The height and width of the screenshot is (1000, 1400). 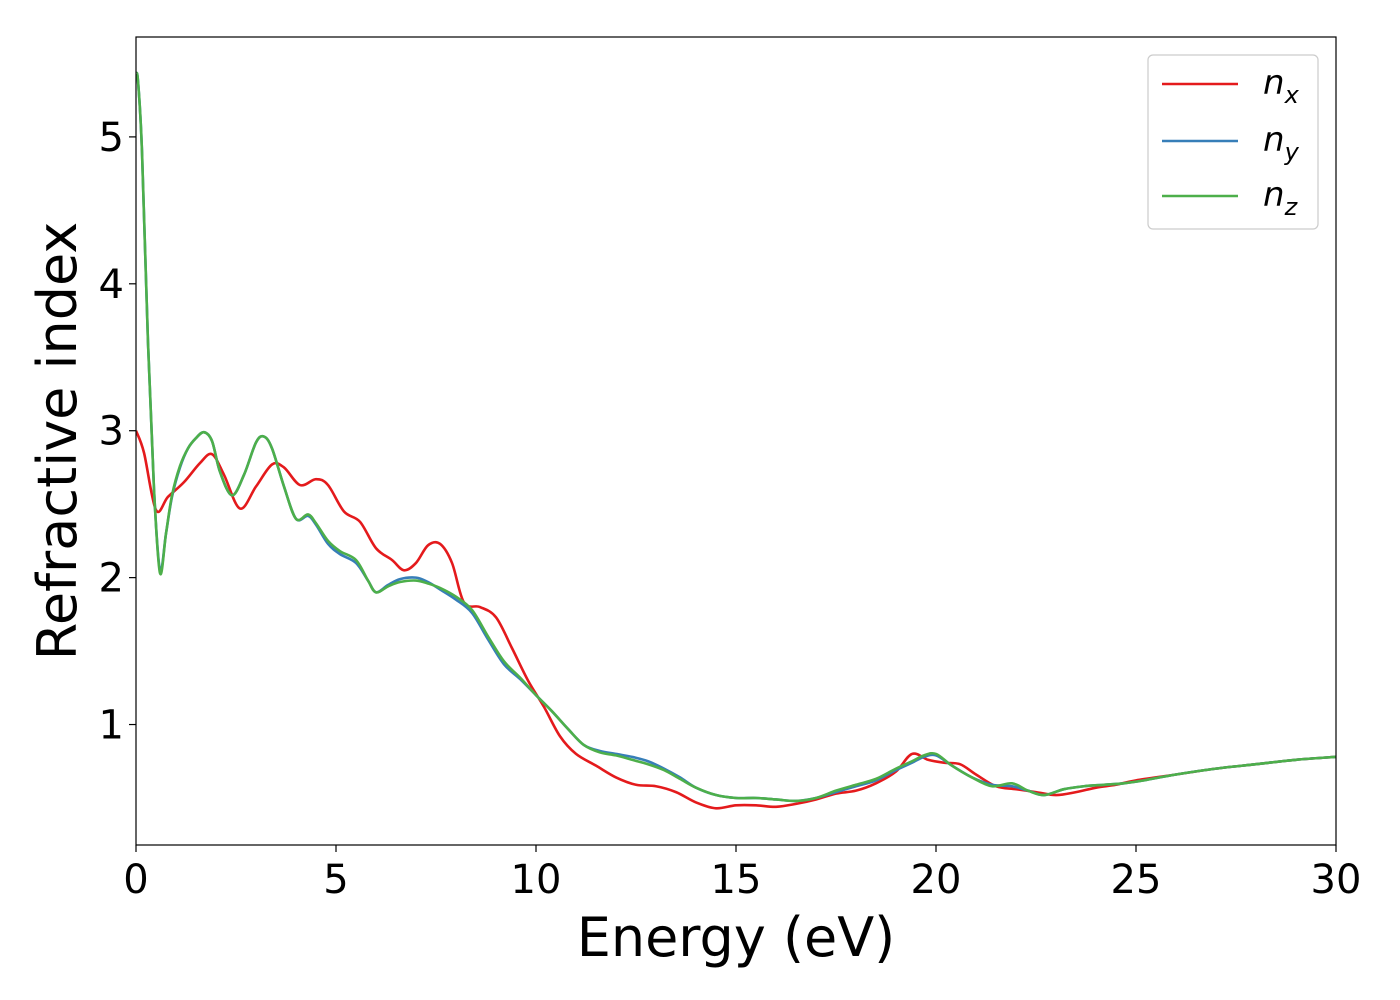 I want to click on y-axis-ticks: 1 2 3 4 5, so click(x=117, y=432).